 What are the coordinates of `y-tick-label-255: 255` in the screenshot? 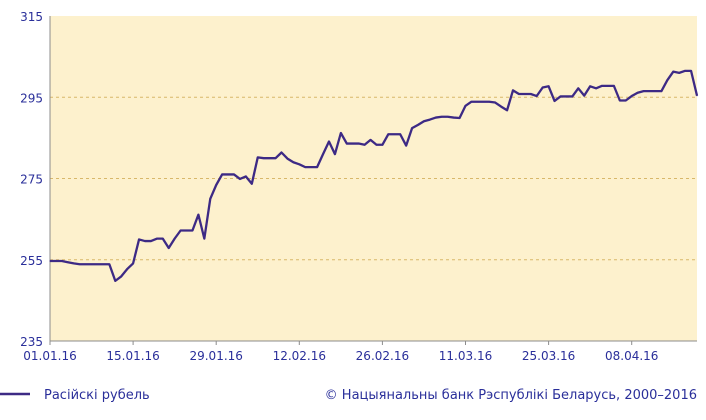 It's located at (31, 261).